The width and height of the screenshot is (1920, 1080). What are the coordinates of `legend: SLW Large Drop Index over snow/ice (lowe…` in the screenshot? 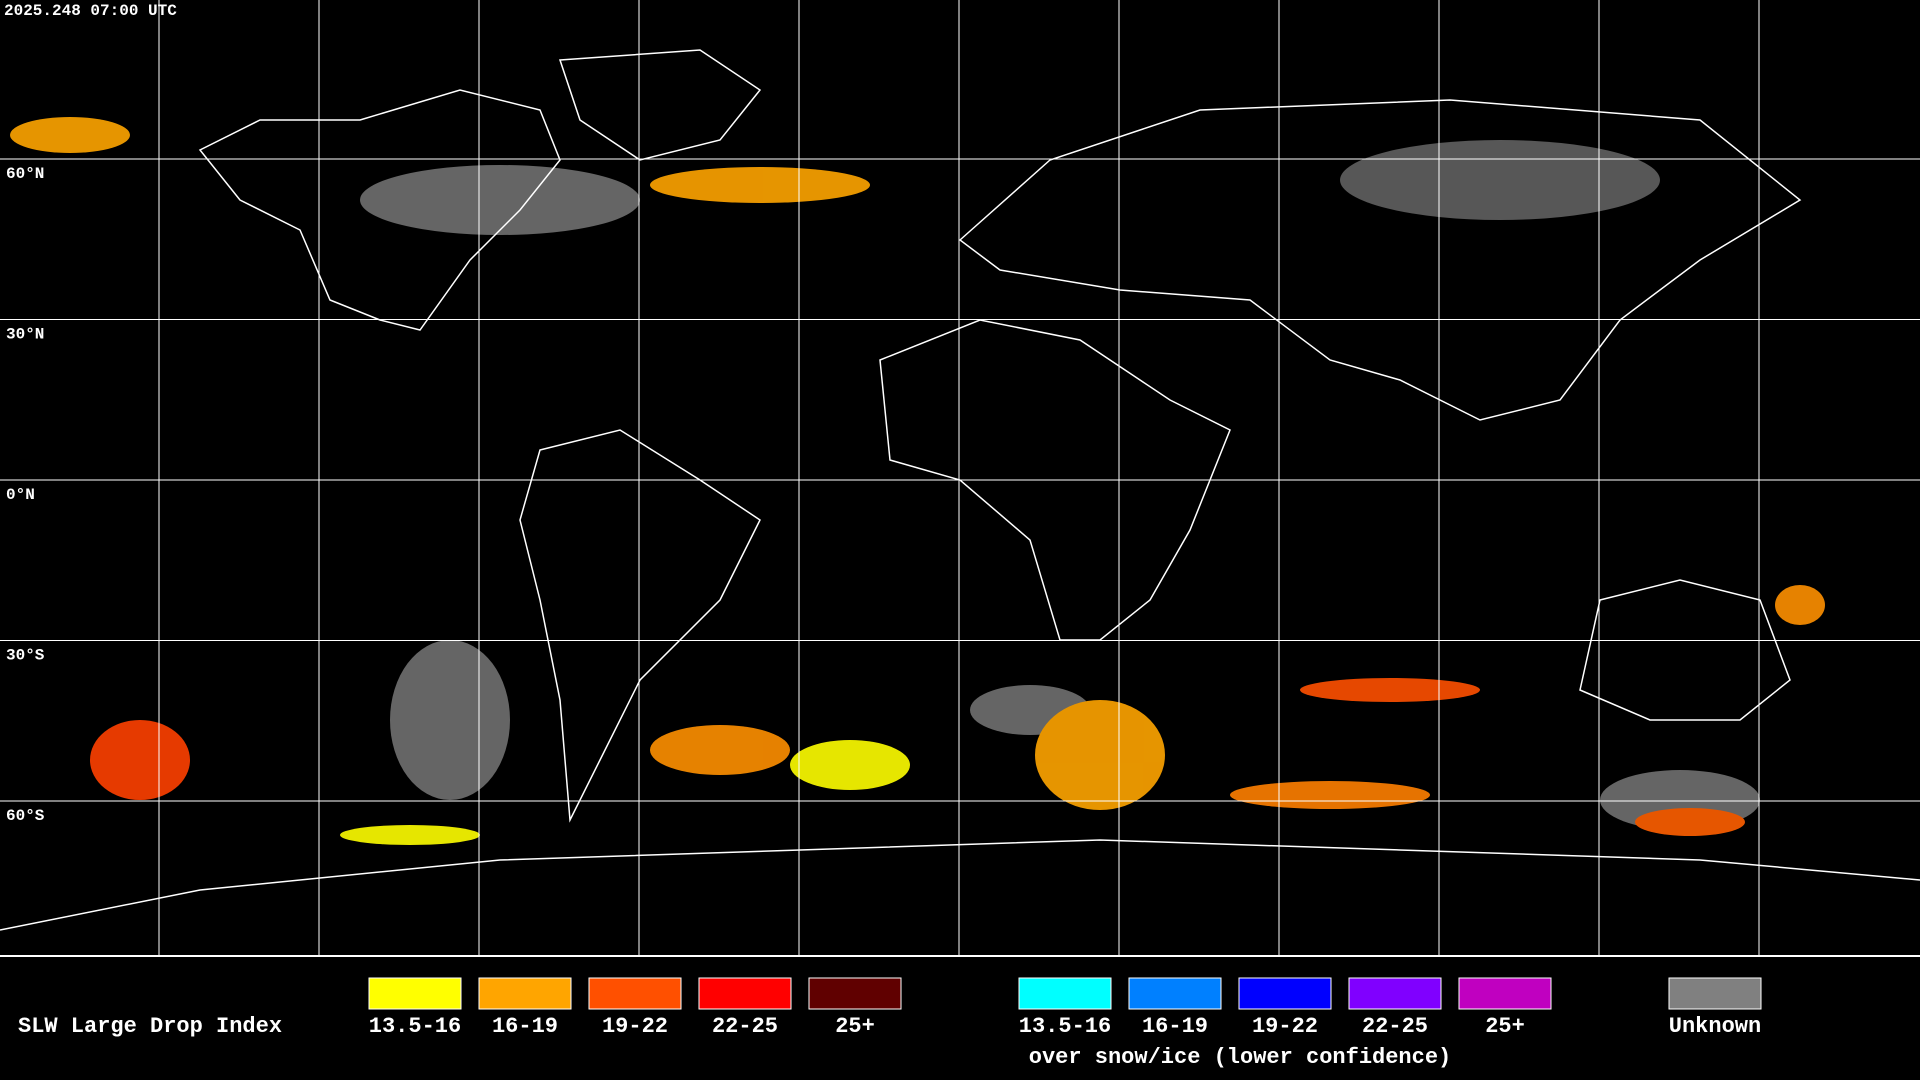 It's located at (890, 1023).